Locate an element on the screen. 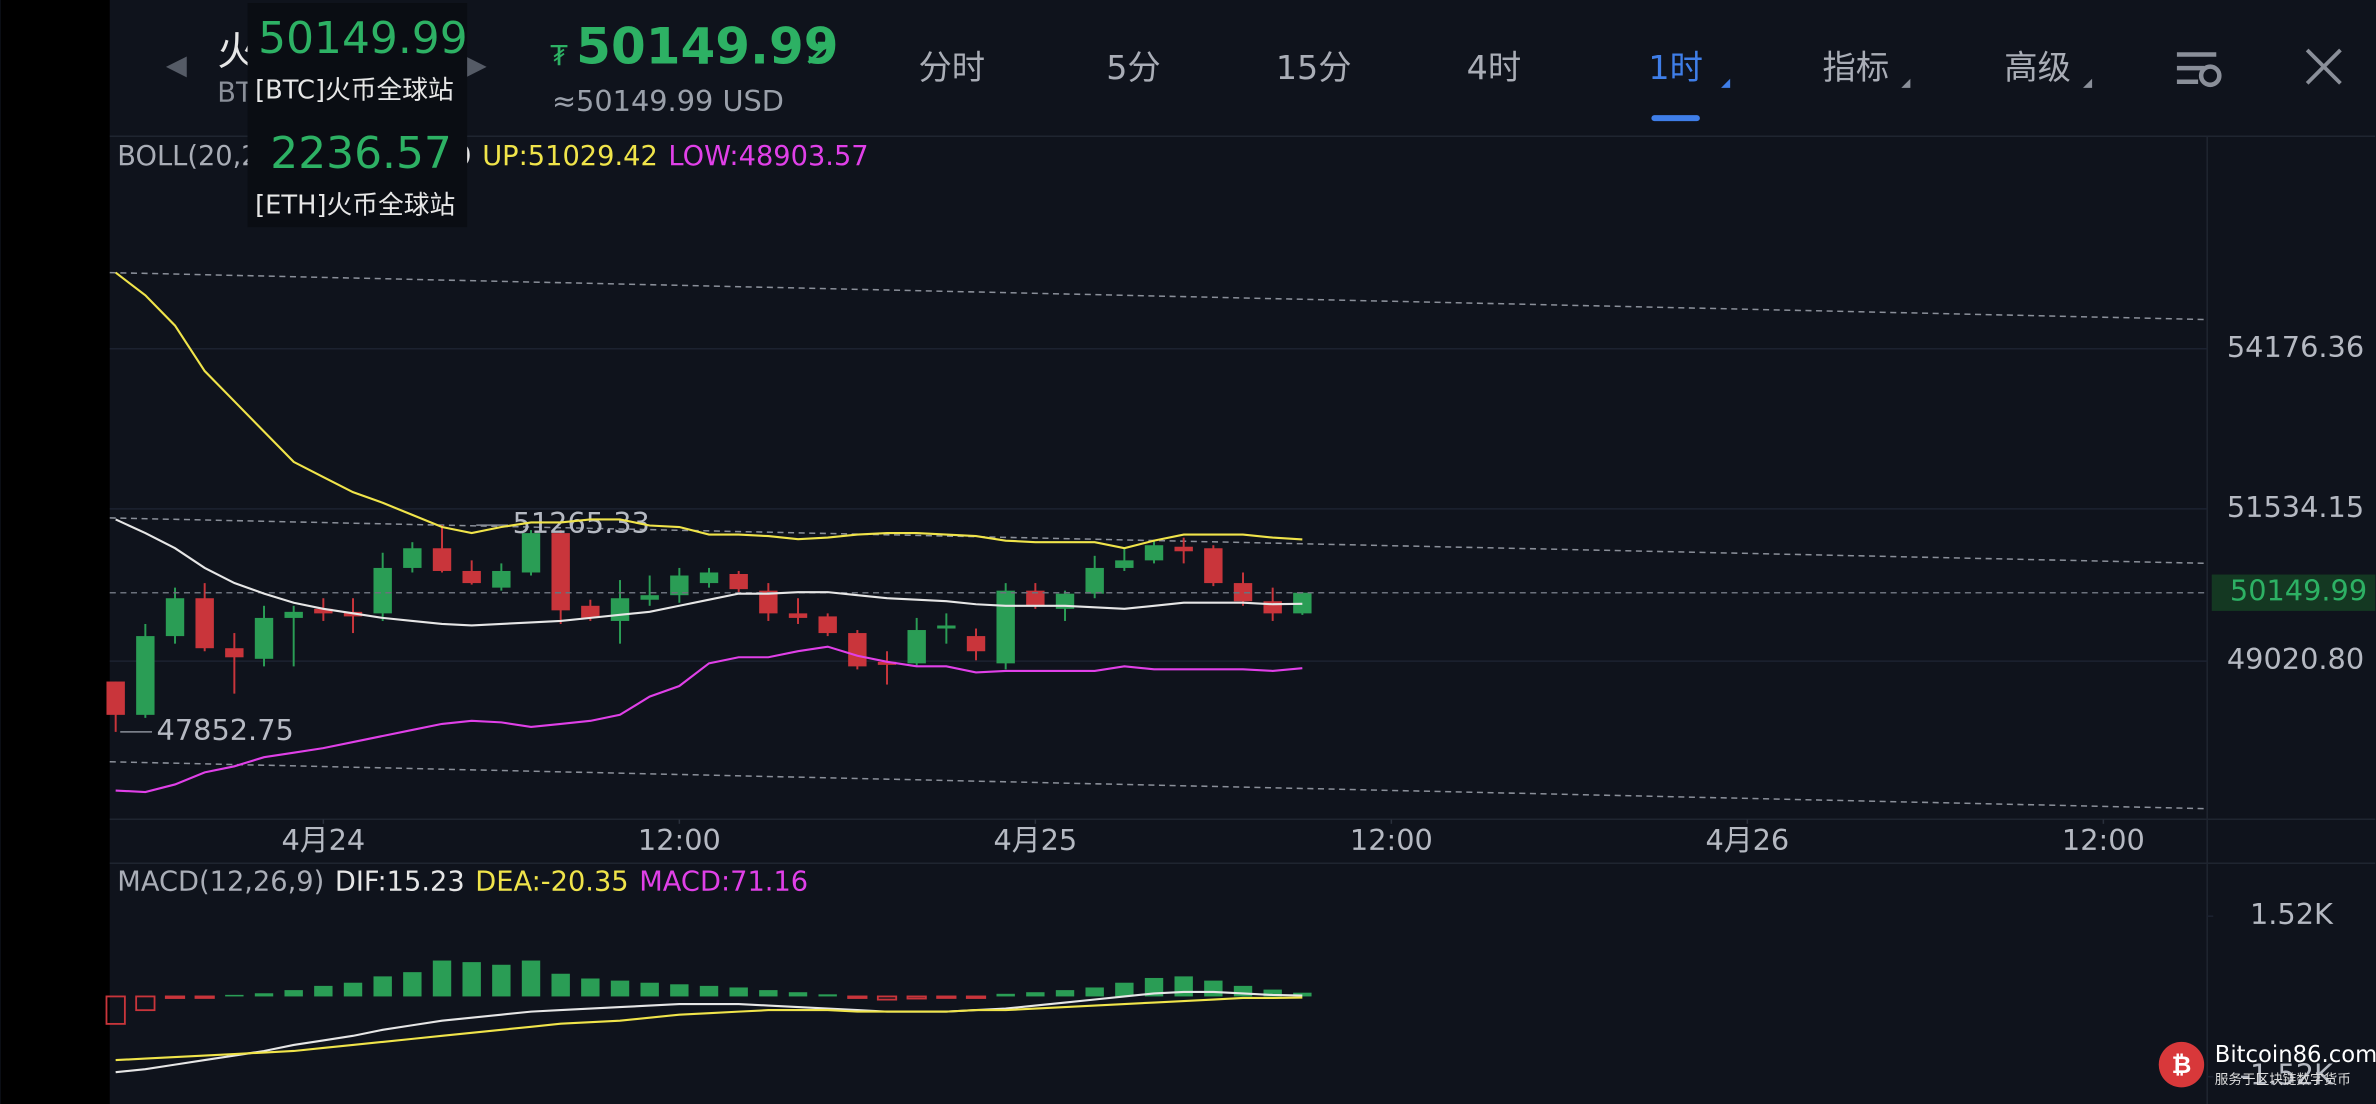 This screenshot has height=1104, width=2376. annotation-label: 47852.75 is located at coordinates (225, 730).